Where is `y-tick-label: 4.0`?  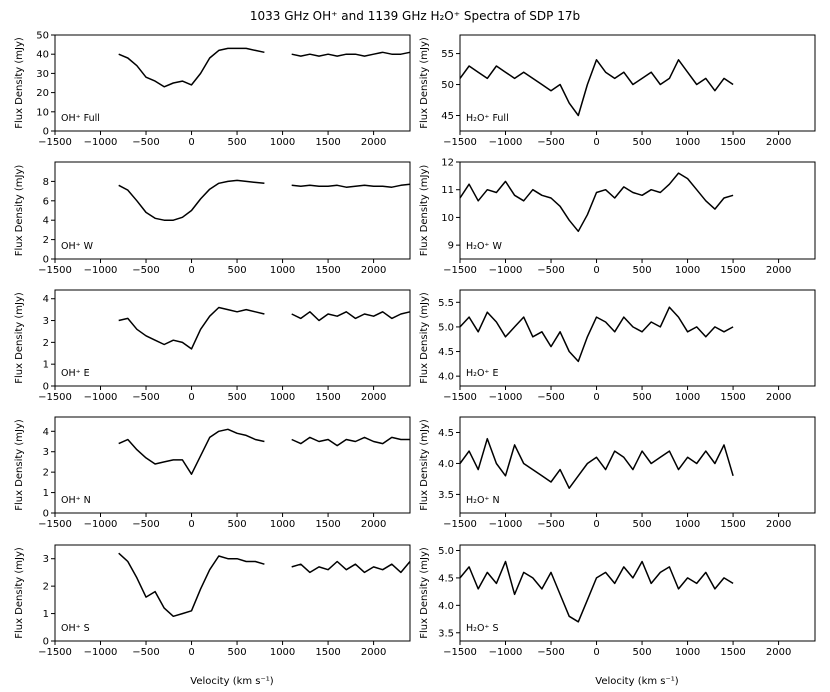
y-tick-label: 4.0 is located at coordinates (446, 377).